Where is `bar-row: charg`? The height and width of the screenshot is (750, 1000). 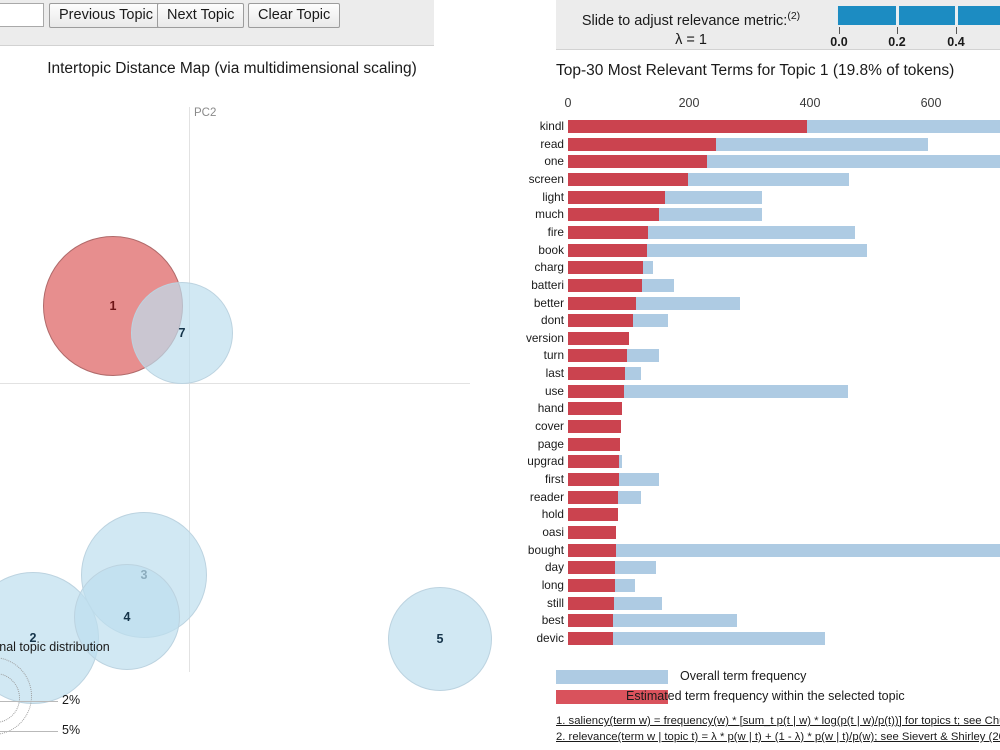 bar-row: charg is located at coordinates (767, 267).